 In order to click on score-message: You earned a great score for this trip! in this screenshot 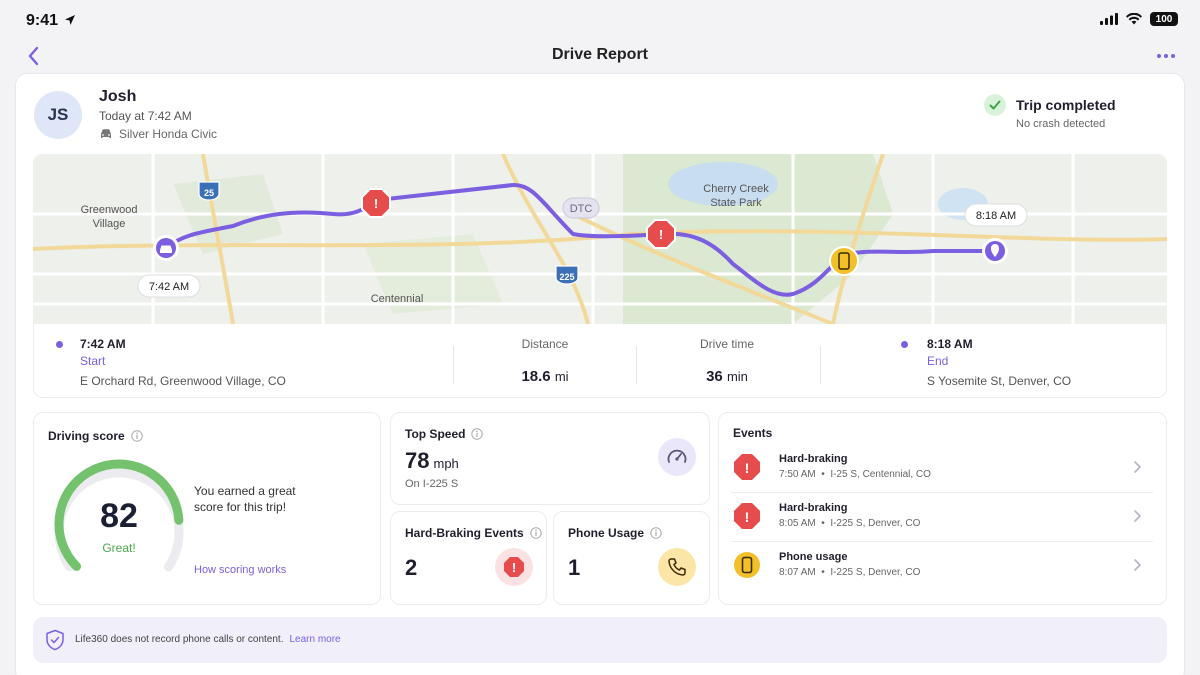, I will do `click(245, 499)`.